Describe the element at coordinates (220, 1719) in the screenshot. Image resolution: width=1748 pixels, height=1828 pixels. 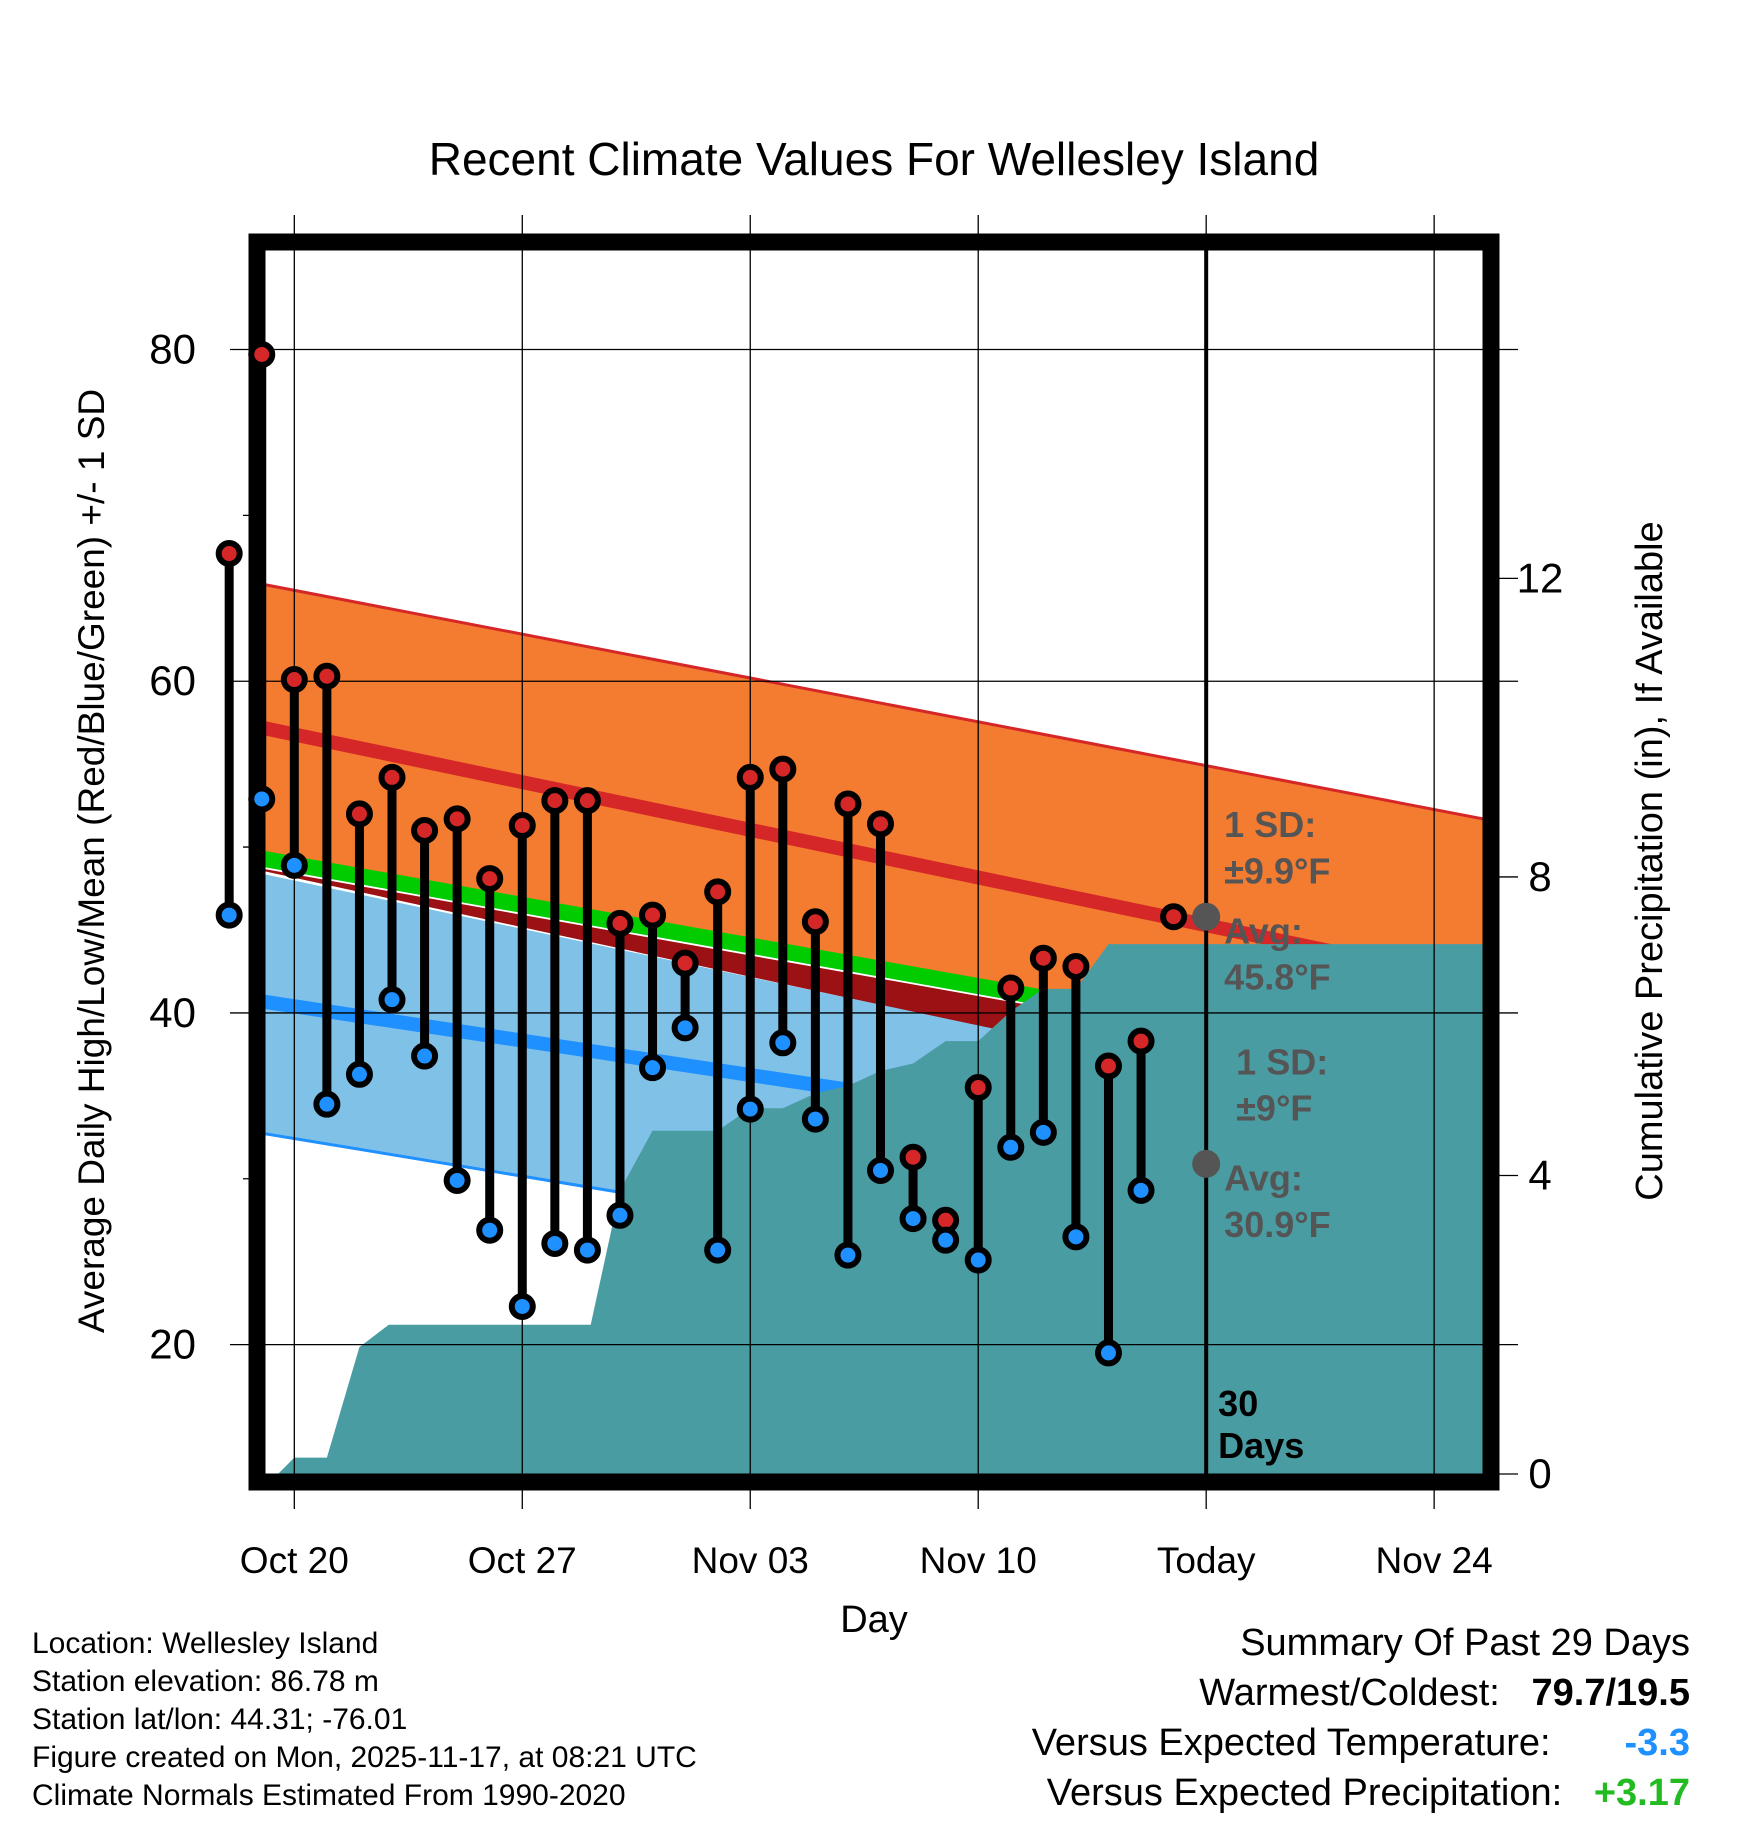
I see `info-latlon: Station lat/lon: 44.31; -76.01` at that location.